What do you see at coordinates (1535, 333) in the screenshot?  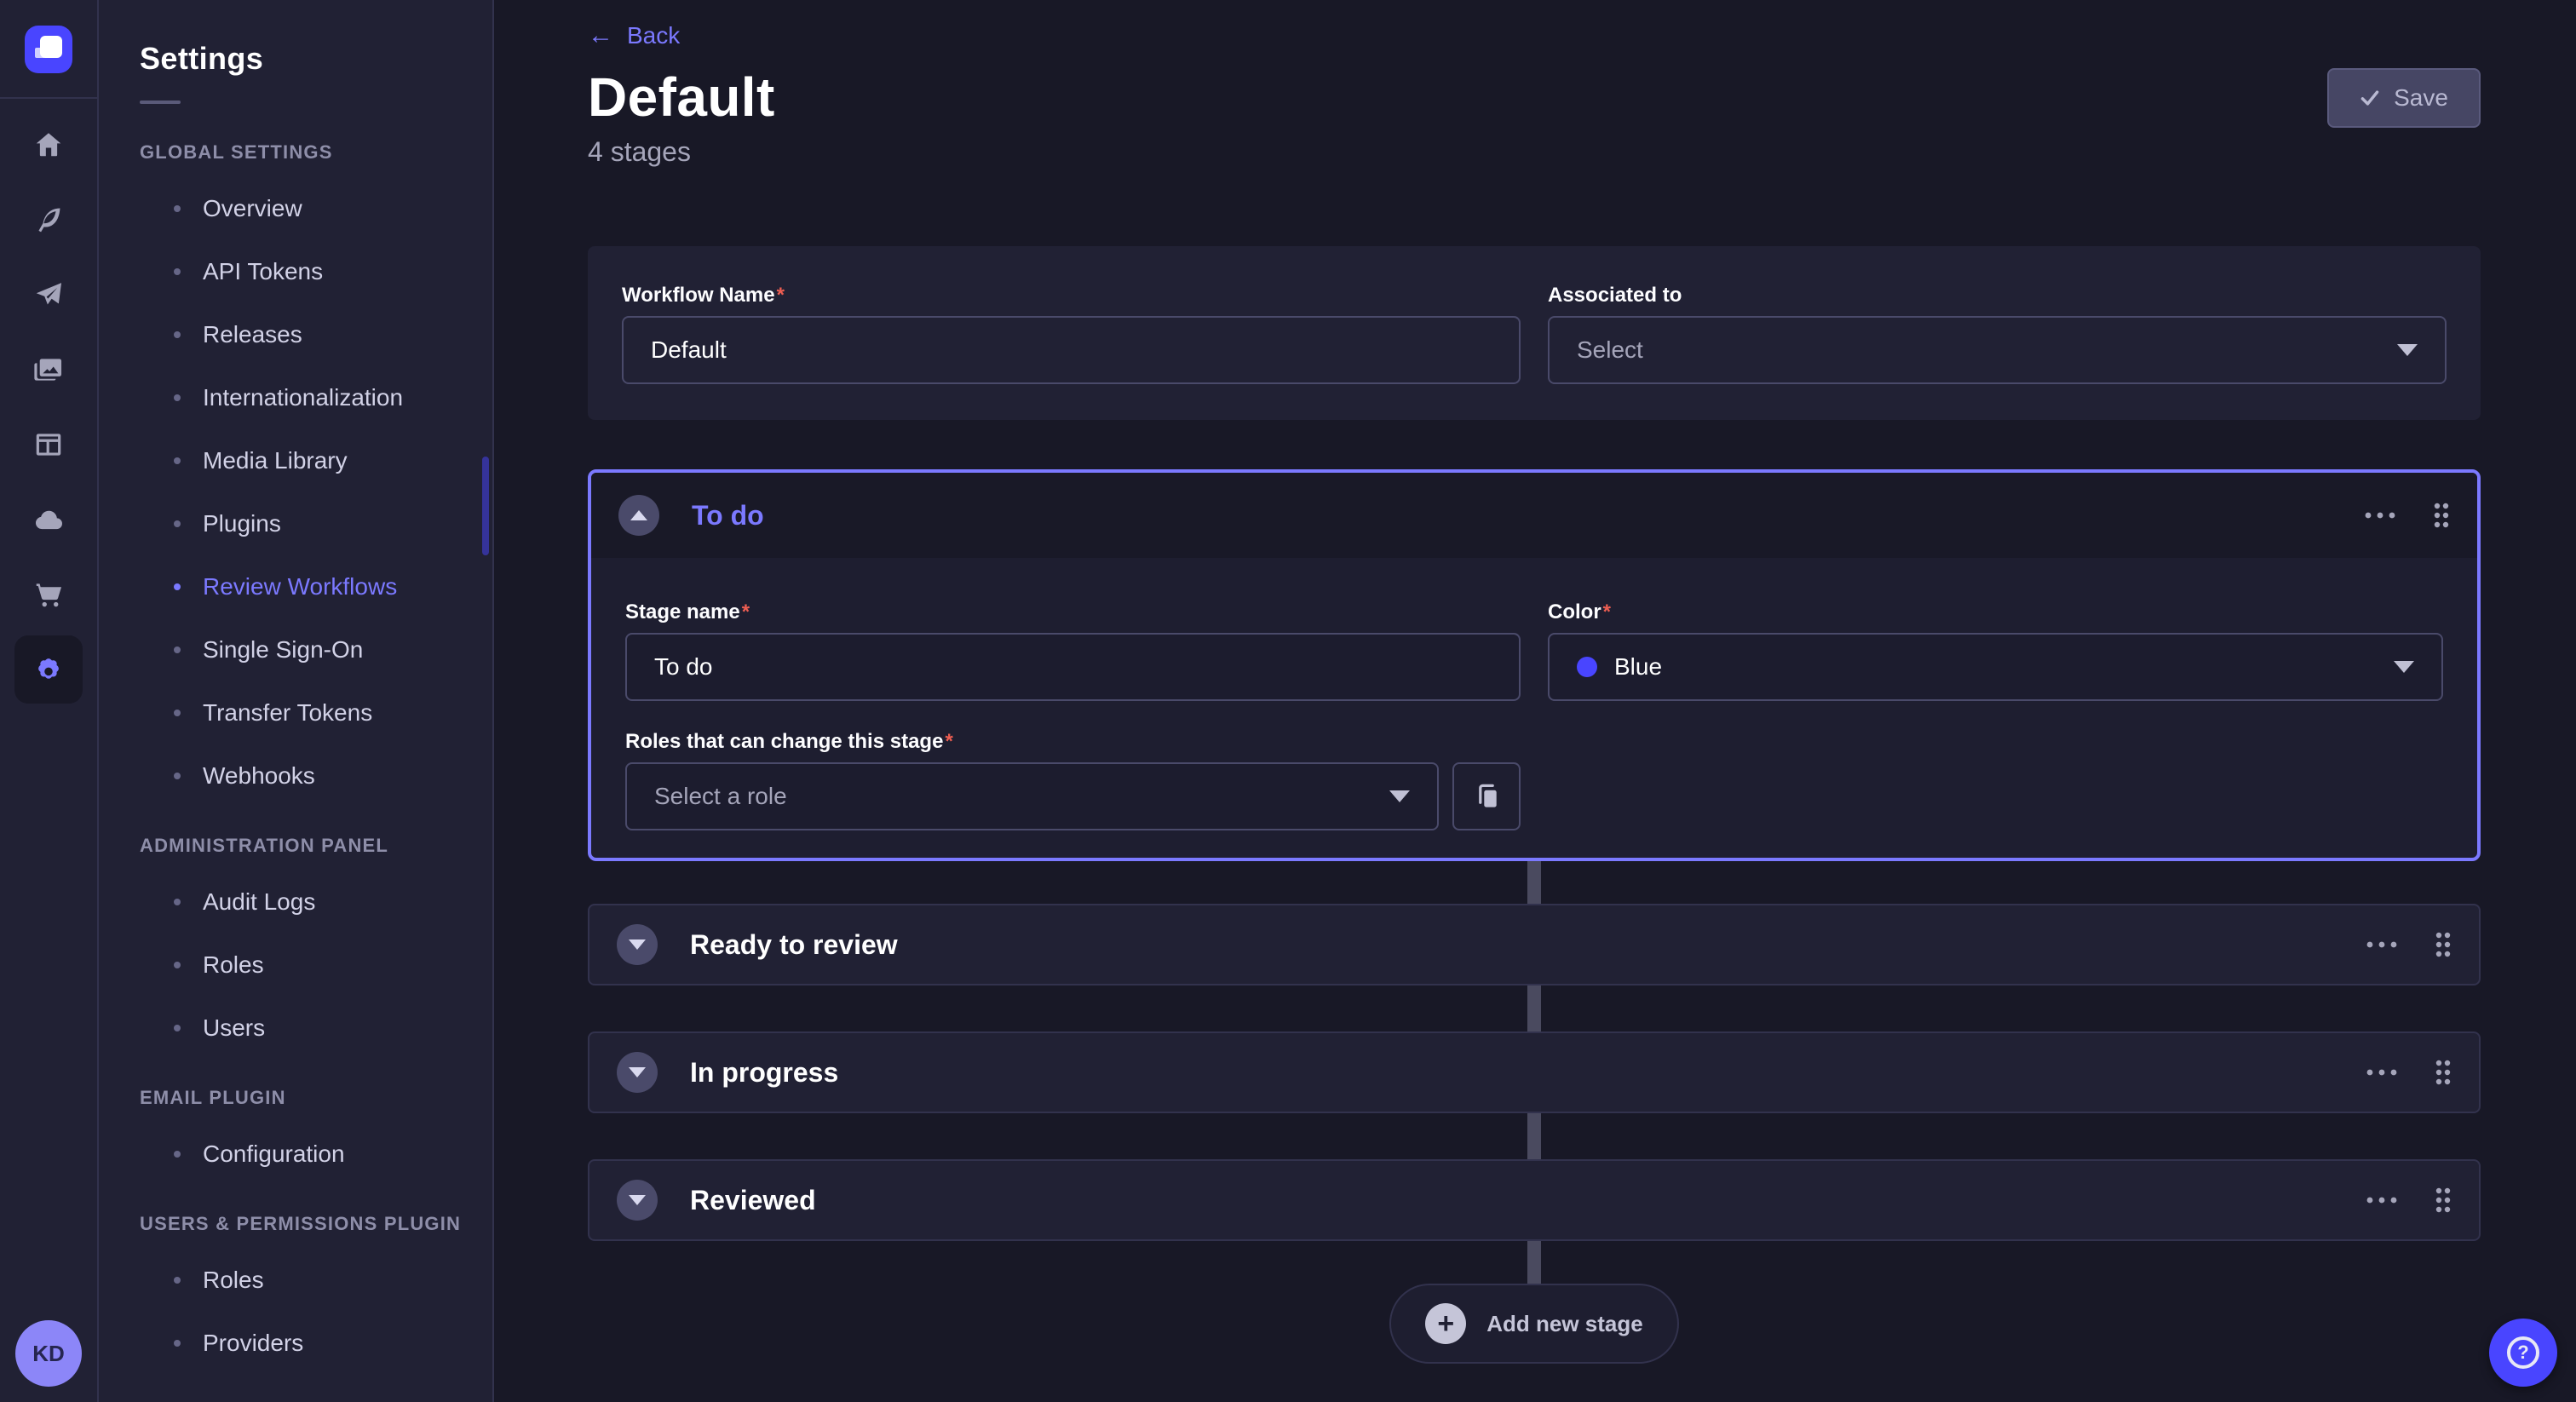 I see `workflow-form-card: Workflow Name* Associated to Select` at bounding box center [1535, 333].